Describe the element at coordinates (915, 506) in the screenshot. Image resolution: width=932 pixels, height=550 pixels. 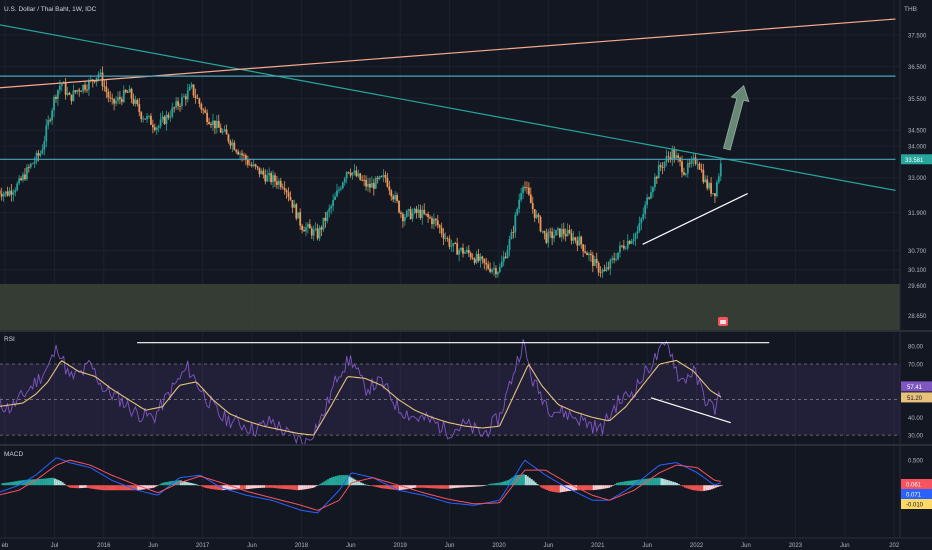
I see `histogram-value-label: -0.010` at that location.